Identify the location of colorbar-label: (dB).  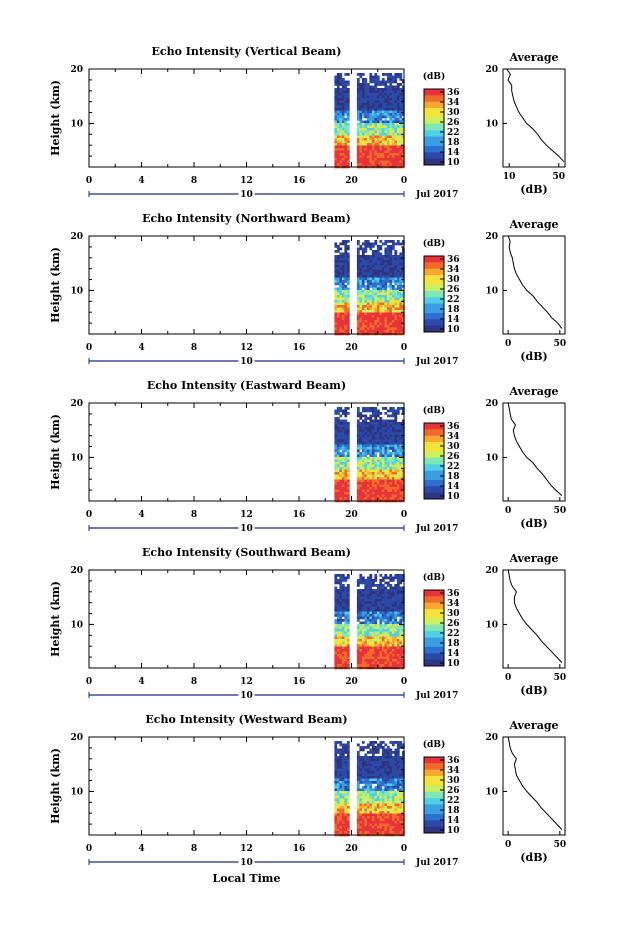
(434, 76).